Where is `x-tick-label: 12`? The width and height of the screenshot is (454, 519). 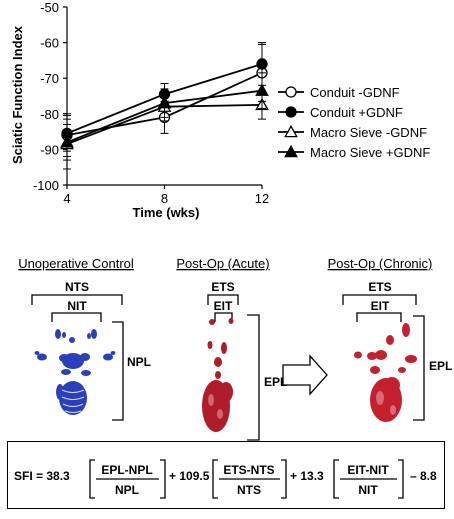
x-tick-label: 12 is located at coordinates (262, 198).